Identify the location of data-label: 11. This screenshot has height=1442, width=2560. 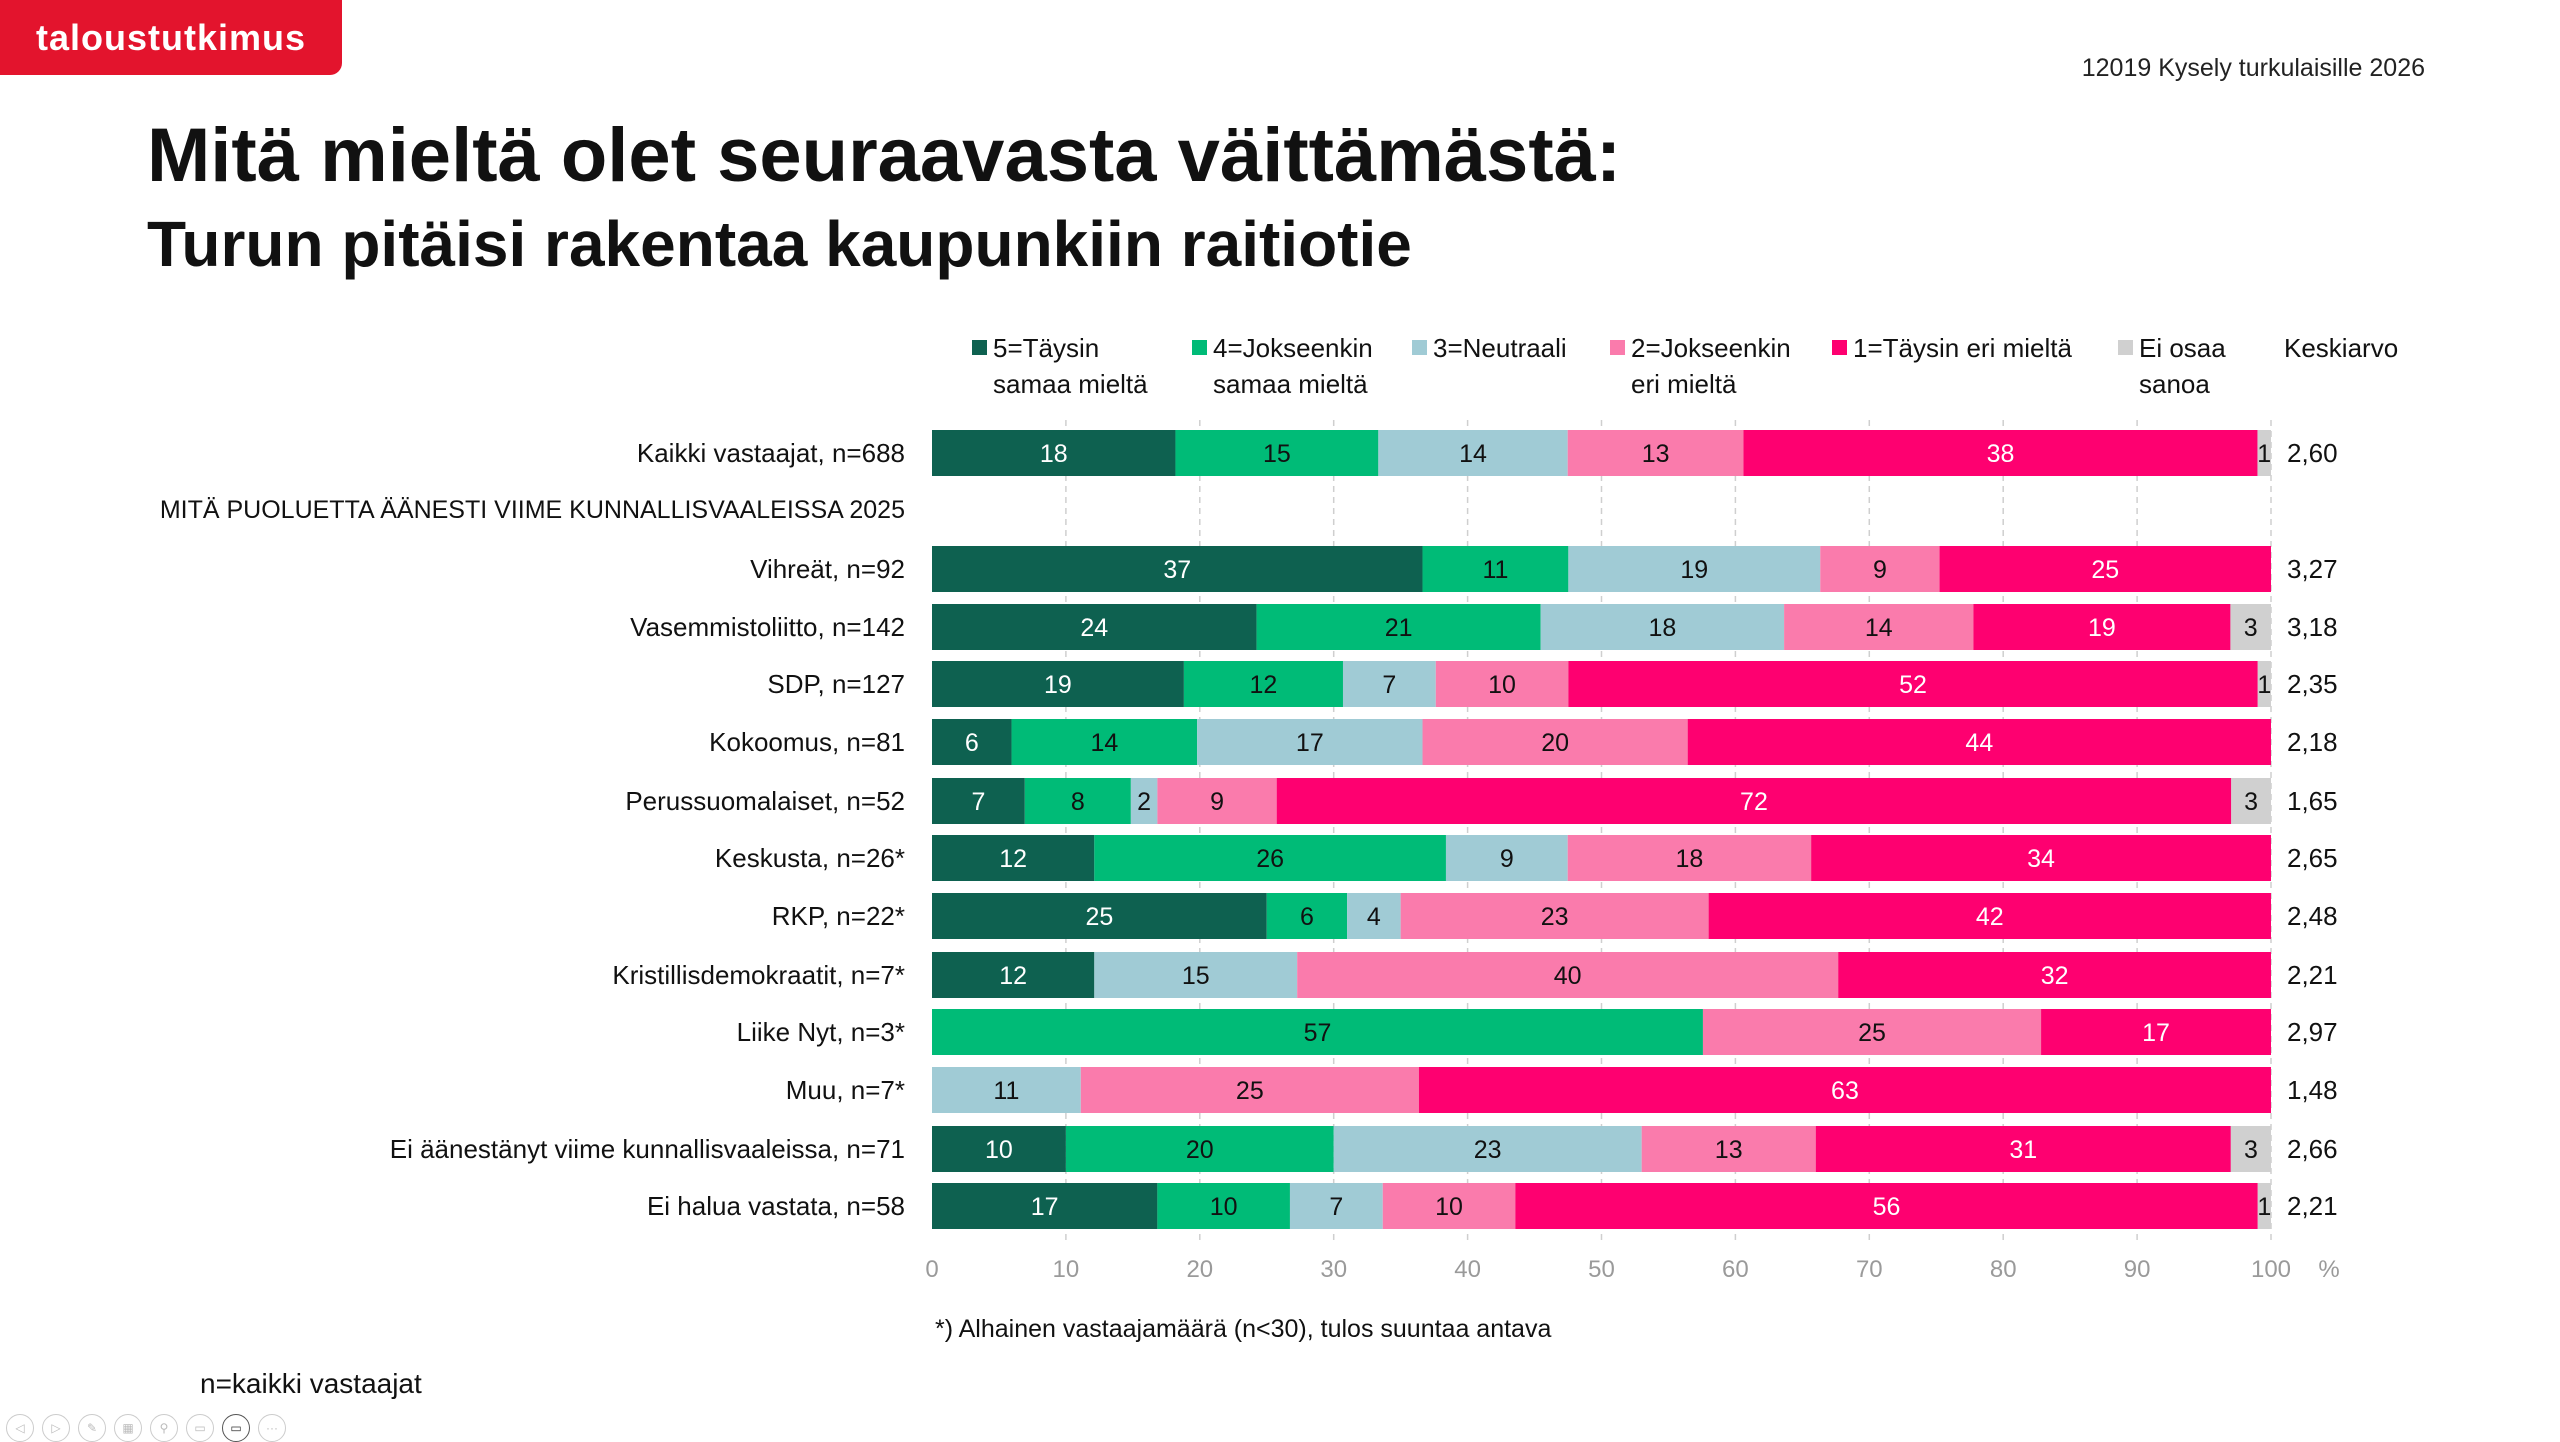
(1006, 1091).